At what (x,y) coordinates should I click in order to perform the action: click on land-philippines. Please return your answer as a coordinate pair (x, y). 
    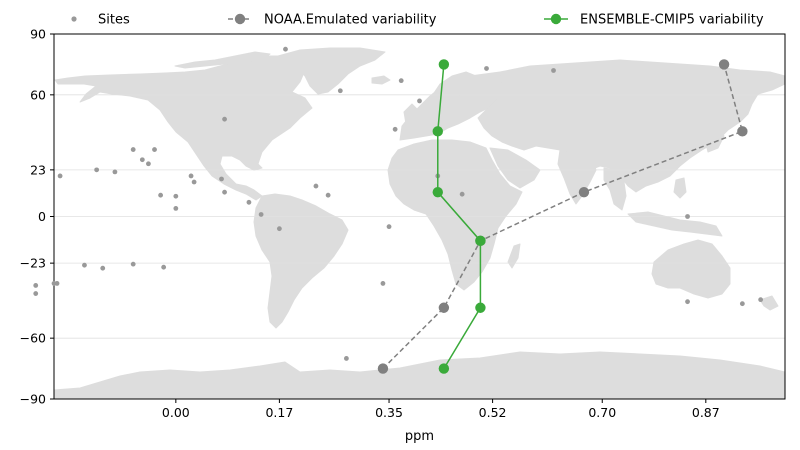
    Looking at the image, I should click on (680, 188).